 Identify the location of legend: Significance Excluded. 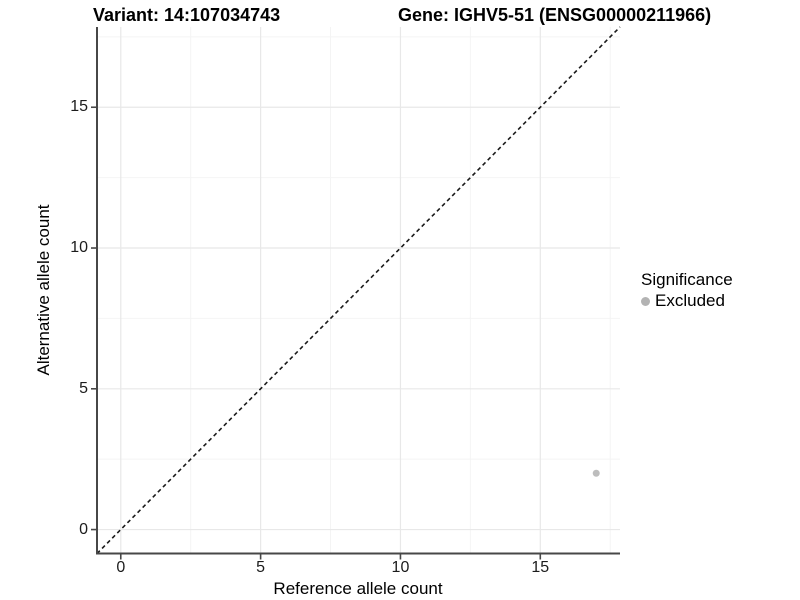
(687, 290).